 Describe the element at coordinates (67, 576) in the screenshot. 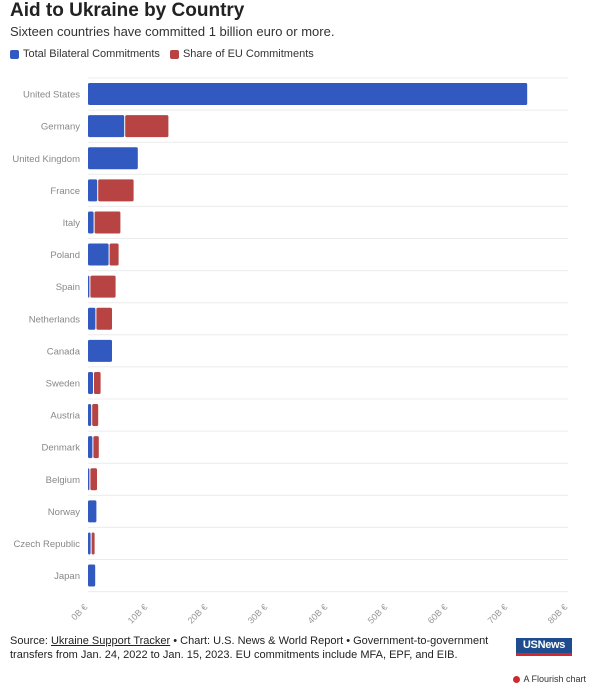

I see `category-label: Japan` at that location.